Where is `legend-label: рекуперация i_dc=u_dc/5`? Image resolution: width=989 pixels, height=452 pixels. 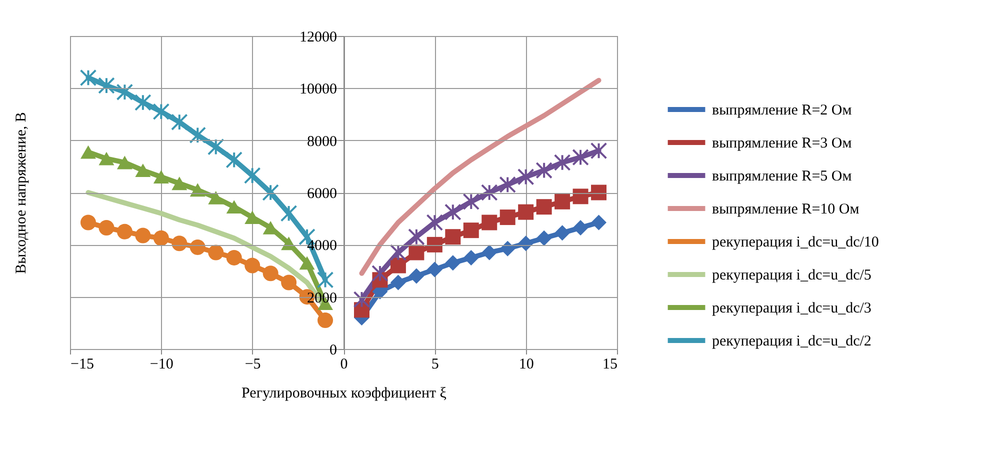
legend-label: рекуперация i_dc=u_dc/5 is located at coordinates (792, 276).